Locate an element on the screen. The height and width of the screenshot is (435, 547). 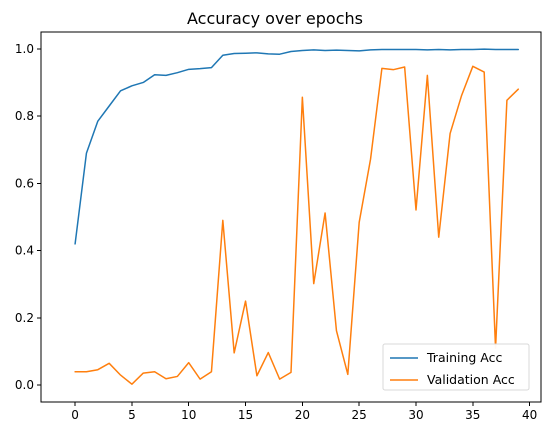
y-tick-label: 0.8 is located at coordinates (24, 116).